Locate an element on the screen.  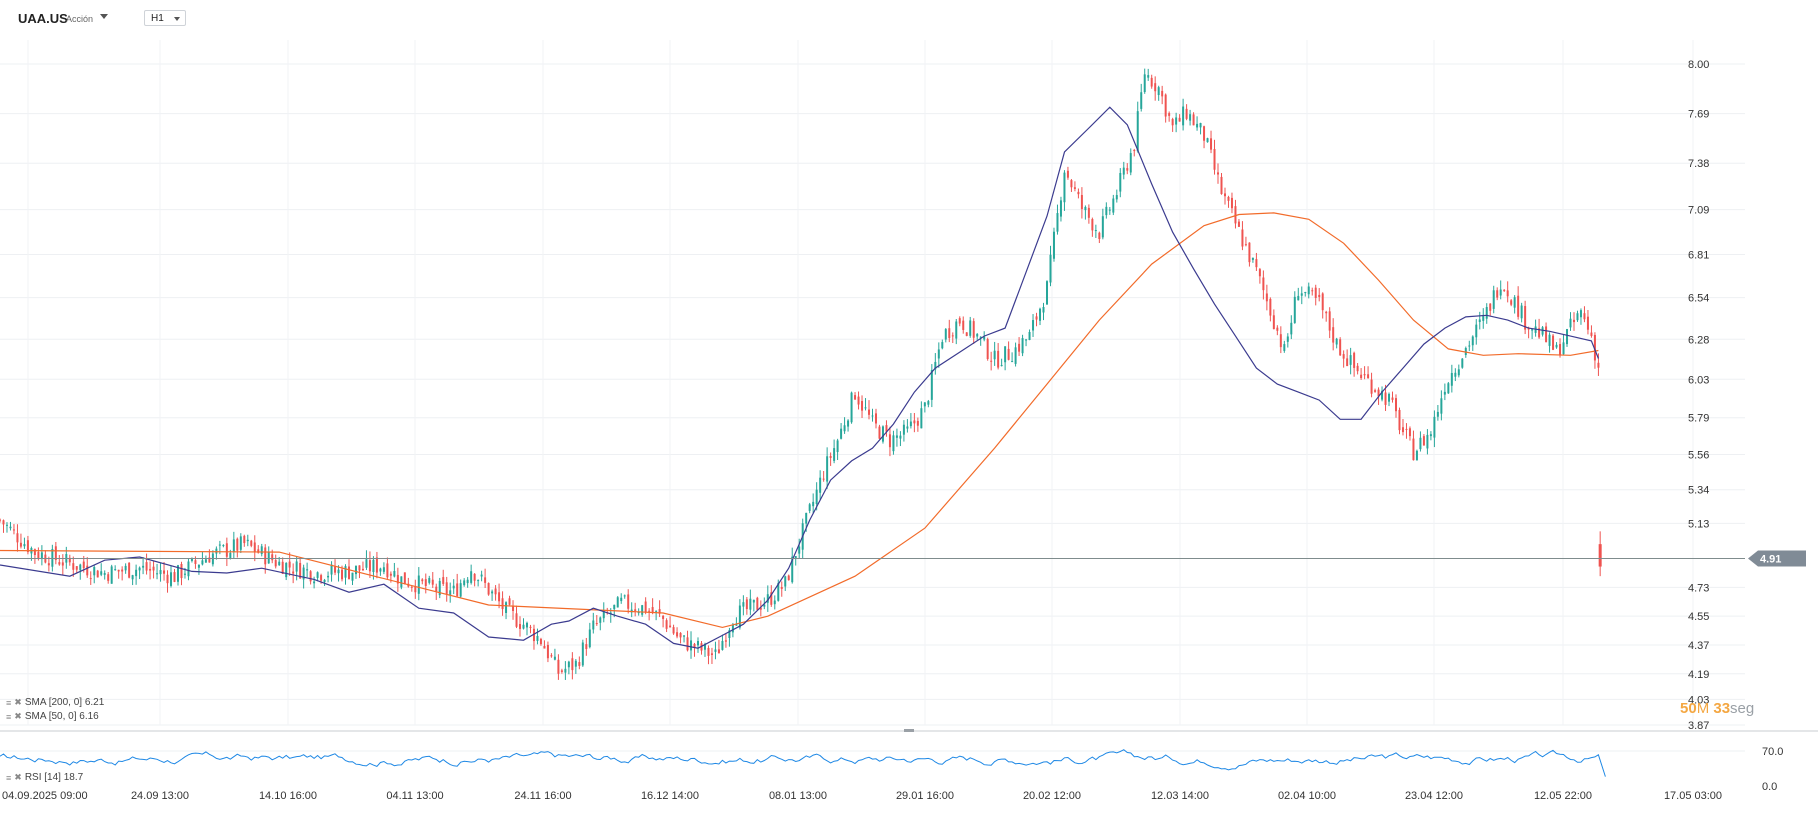
sma200-legend-label: SMA [200, 0] 6.21 is located at coordinates (64, 702).